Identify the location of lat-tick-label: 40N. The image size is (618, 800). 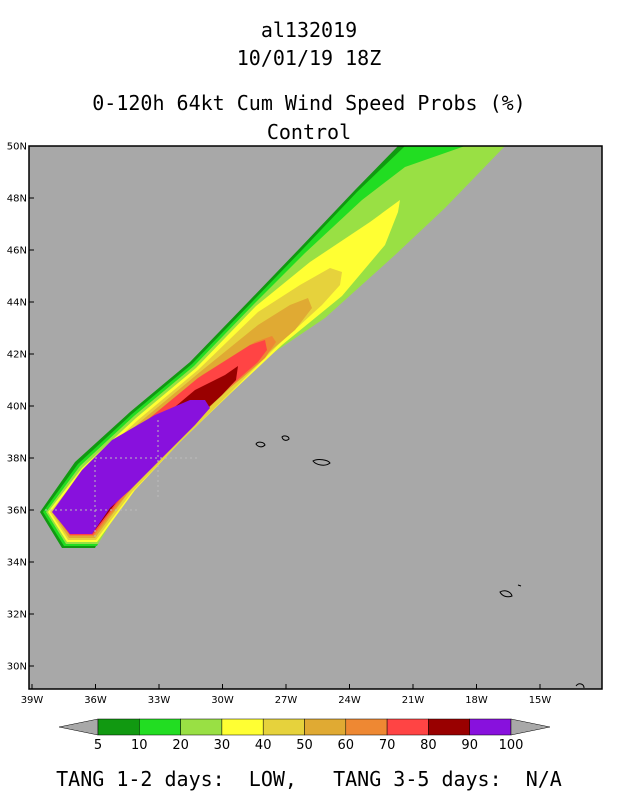
(17, 407).